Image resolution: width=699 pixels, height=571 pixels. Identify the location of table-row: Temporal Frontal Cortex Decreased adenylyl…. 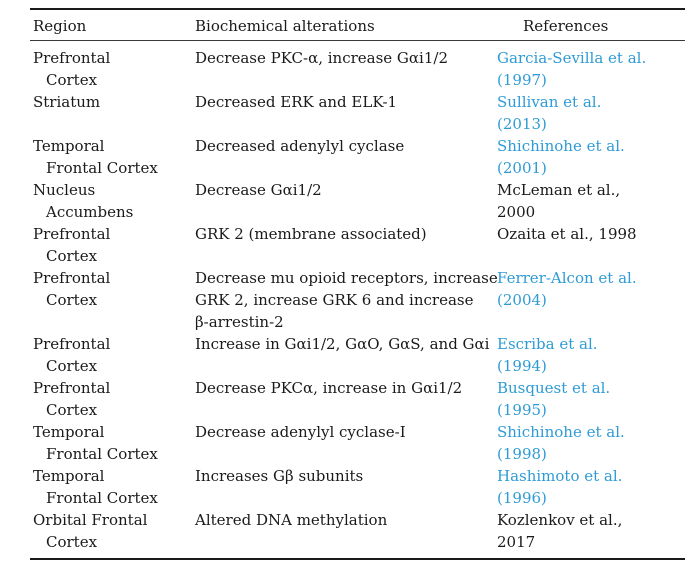
(357, 157).